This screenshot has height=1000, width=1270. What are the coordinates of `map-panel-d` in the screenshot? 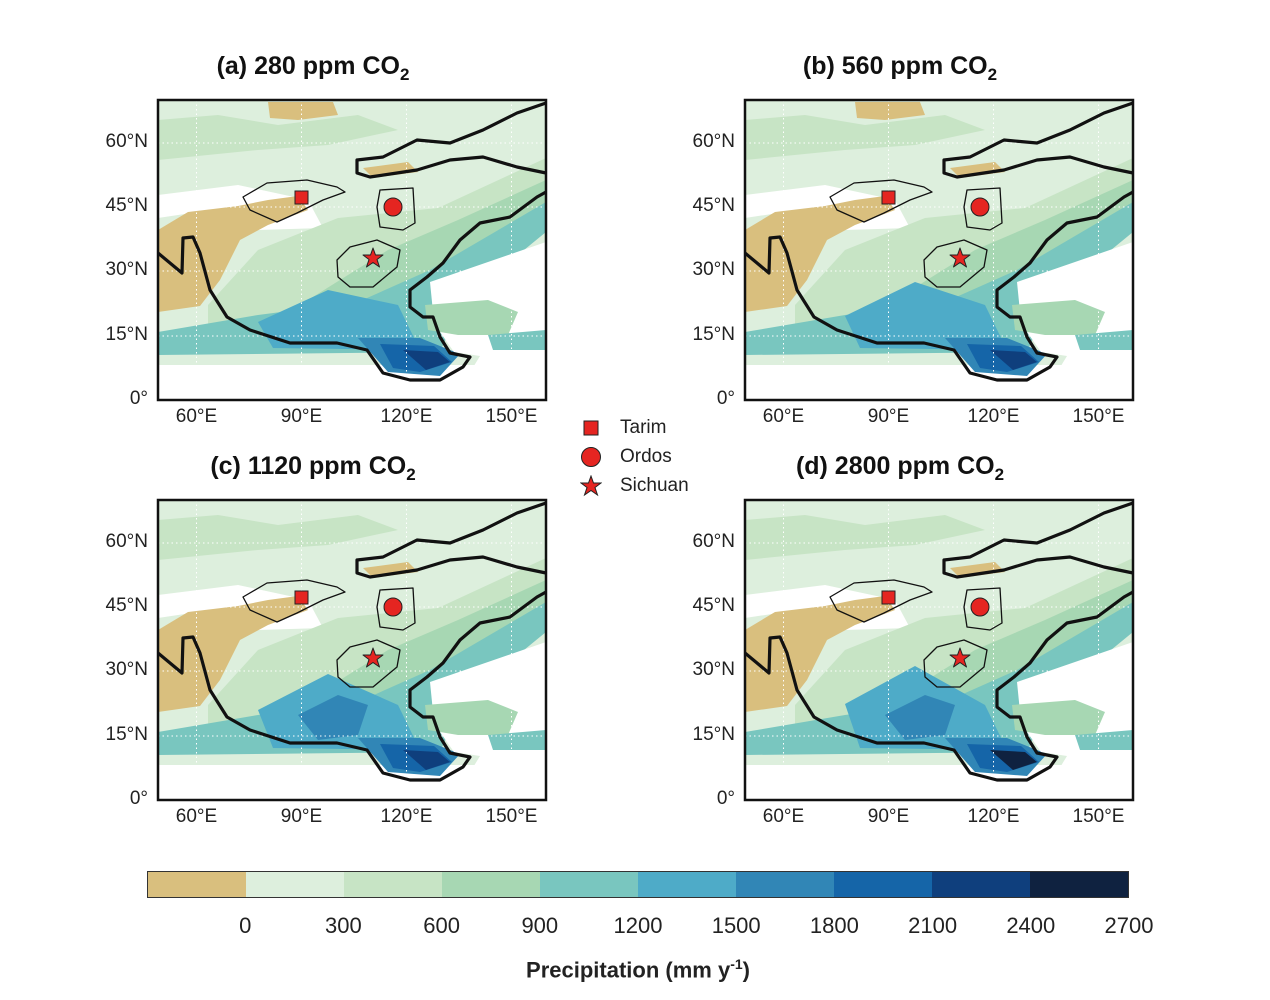 It's located at (939, 650).